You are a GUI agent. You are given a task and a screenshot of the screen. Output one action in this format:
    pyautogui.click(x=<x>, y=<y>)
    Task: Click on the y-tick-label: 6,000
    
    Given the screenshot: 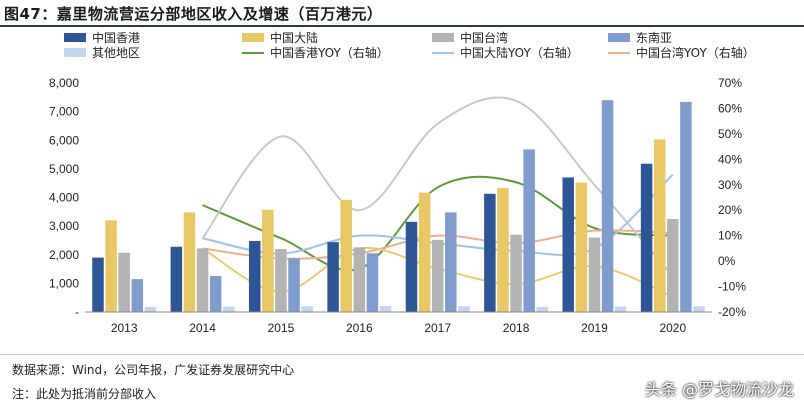 What is the action you would take?
    pyautogui.click(x=64, y=140)
    